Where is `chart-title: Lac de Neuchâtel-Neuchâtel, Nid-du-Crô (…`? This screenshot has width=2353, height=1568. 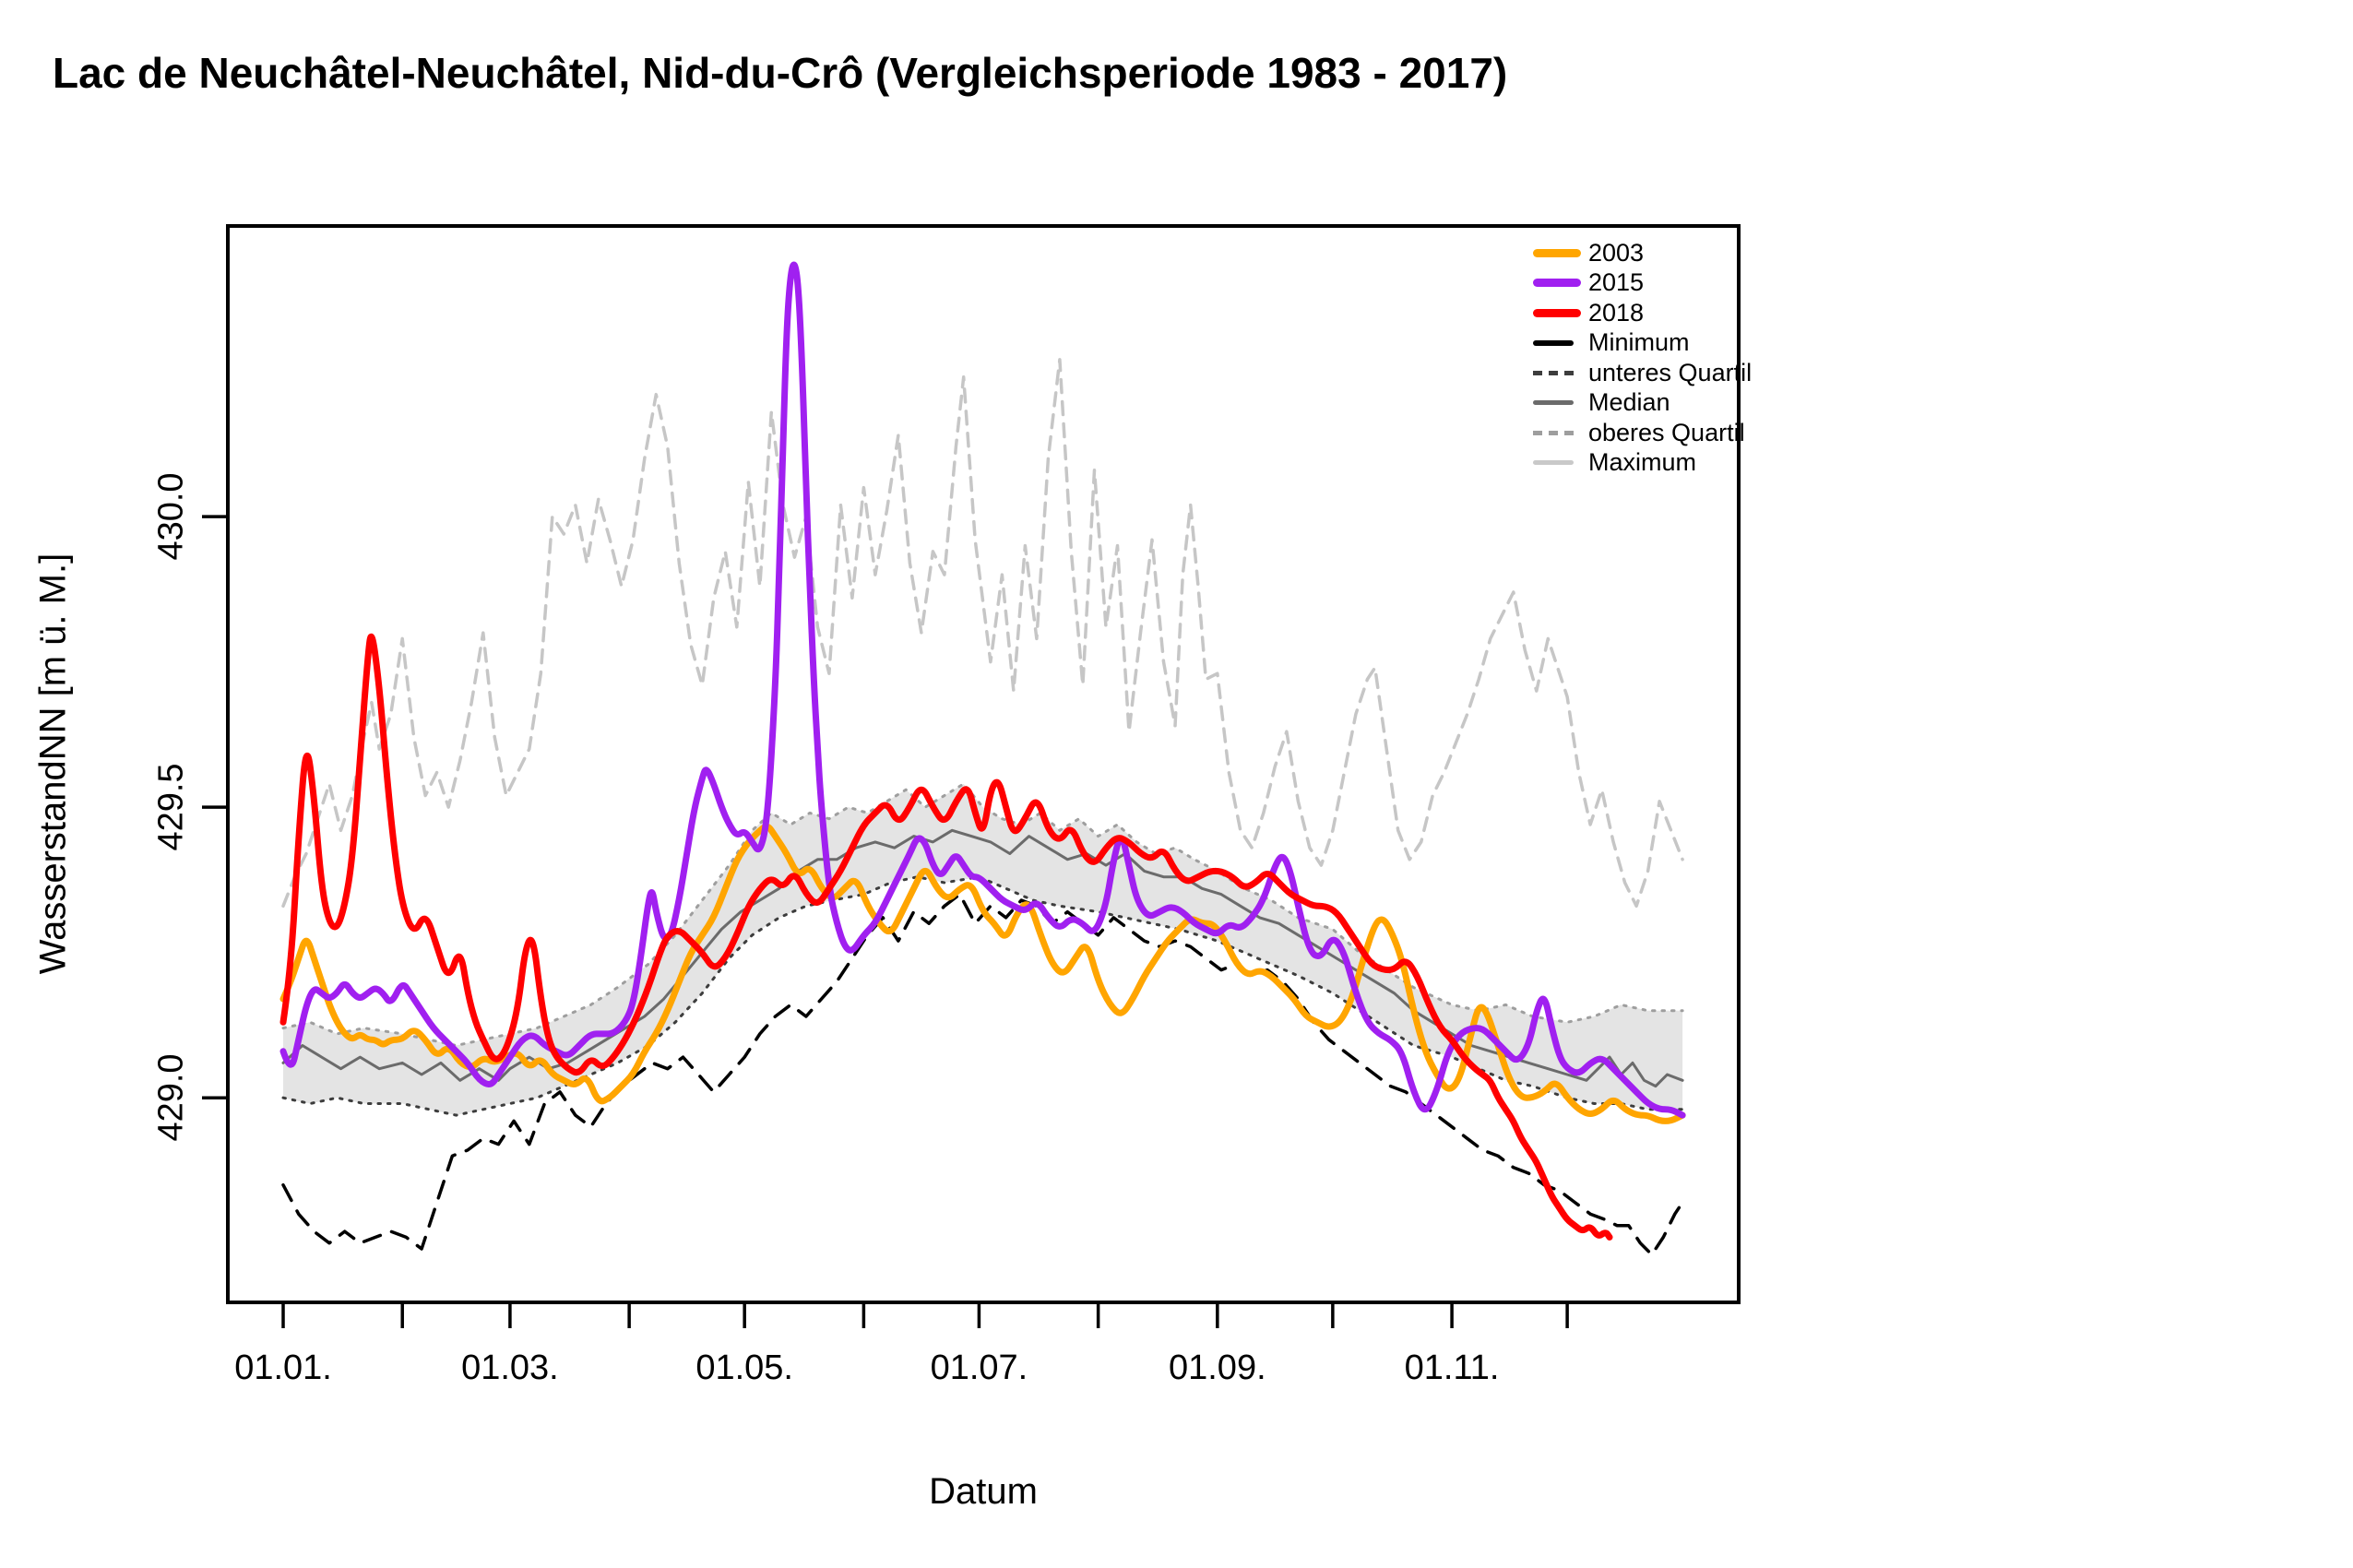 chart-title: Lac de Neuchâtel-Neuchâtel, Nid-du-Crô (… is located at coordinates (780, 73).